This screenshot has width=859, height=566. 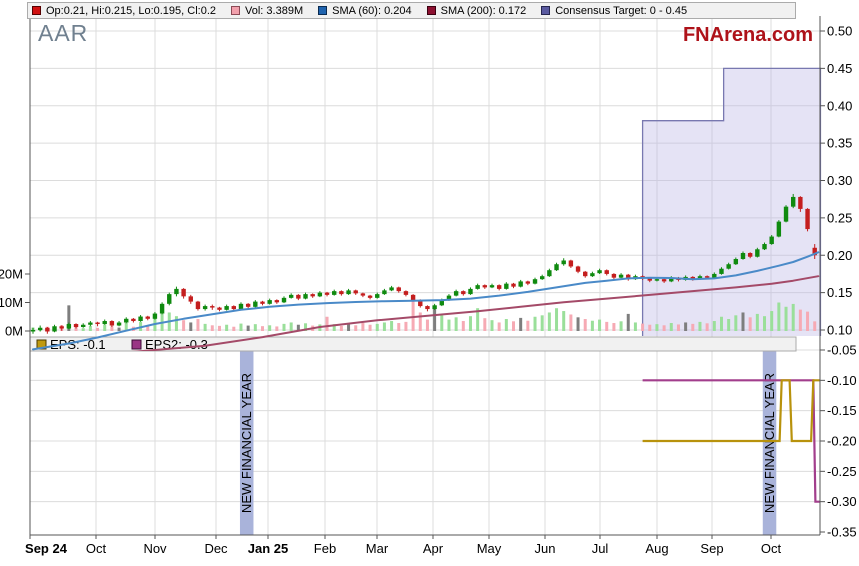 What do you see at coordinates (323, 10) in the screenshot?
I see `sma60-swatch-icon` at bounding box center [323, 10].